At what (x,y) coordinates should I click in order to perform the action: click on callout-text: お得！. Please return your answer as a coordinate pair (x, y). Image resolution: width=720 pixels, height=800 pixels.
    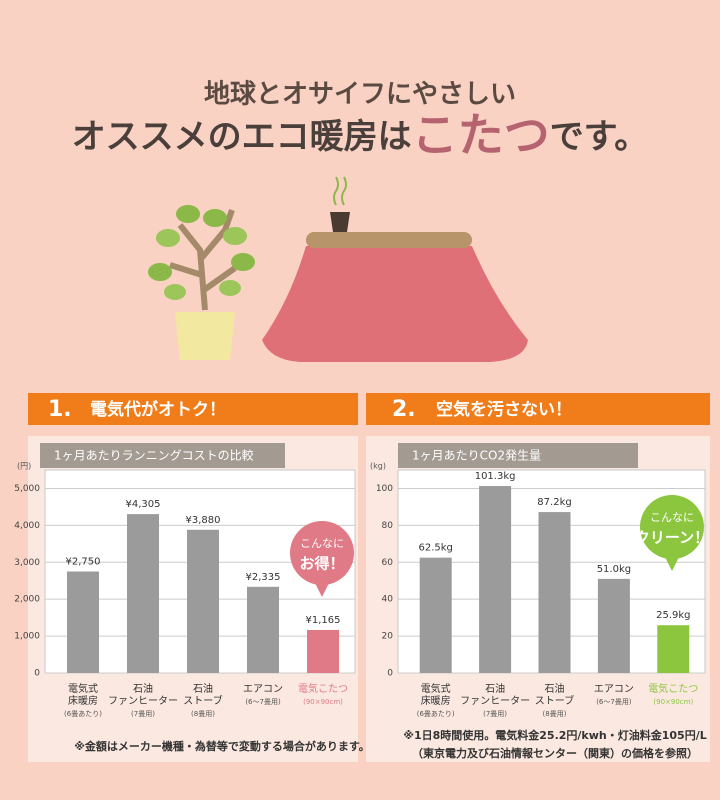
    Looking at the image, I should click on (321, 564).